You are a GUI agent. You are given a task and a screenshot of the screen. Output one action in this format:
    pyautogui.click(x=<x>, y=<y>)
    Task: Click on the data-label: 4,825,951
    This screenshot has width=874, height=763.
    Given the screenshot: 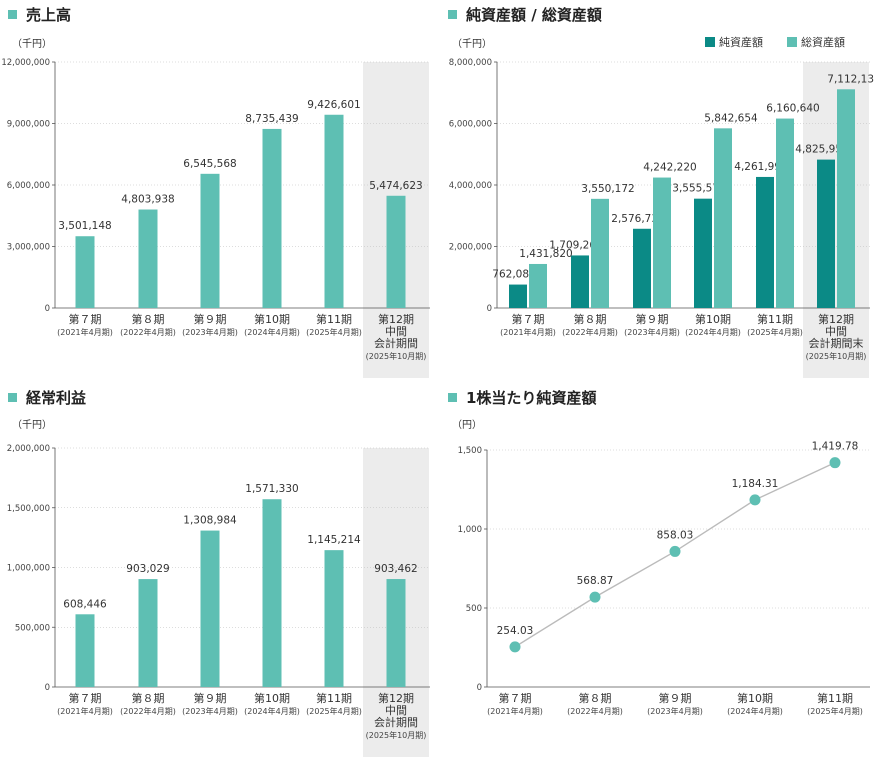 What is the action you would take?
    pyautogui.click(x=821, y=150)
    